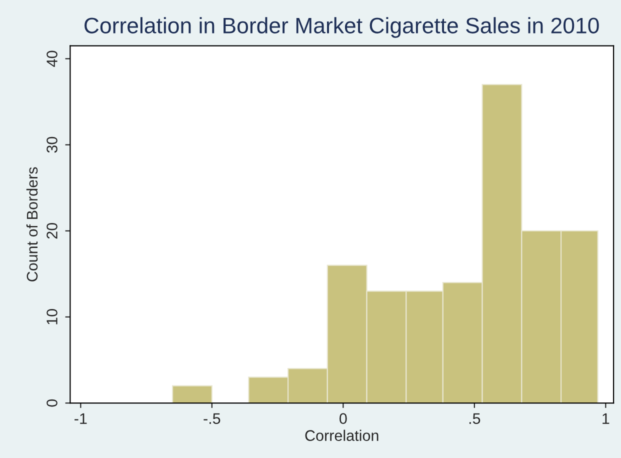 The width and height of the screenshot is (621, 458). What do you see at coordinates (343, 418) in the screenshot?
I see `x-tick-label: 0` at bounding box center [343, 418].